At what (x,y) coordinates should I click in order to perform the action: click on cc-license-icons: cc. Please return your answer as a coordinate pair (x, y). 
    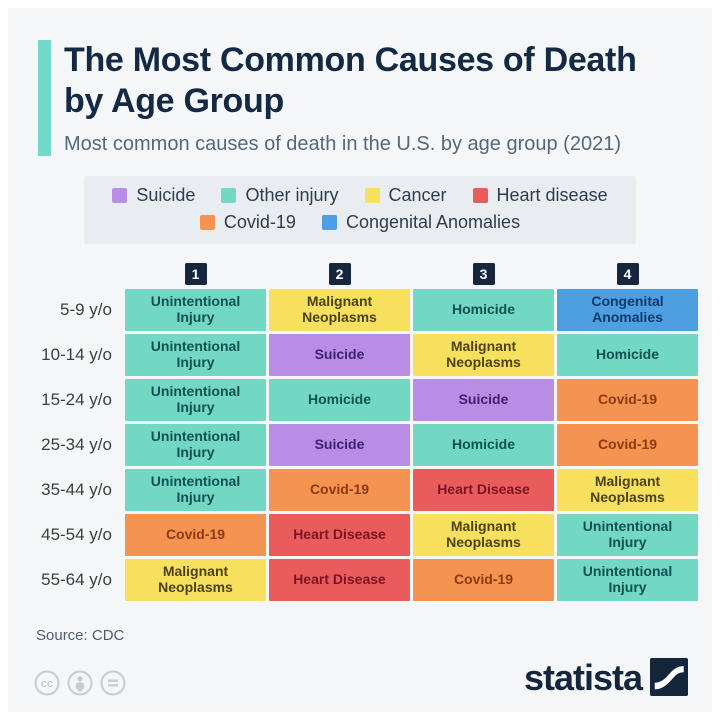
    Looking at the image, I should click on (80, 685).